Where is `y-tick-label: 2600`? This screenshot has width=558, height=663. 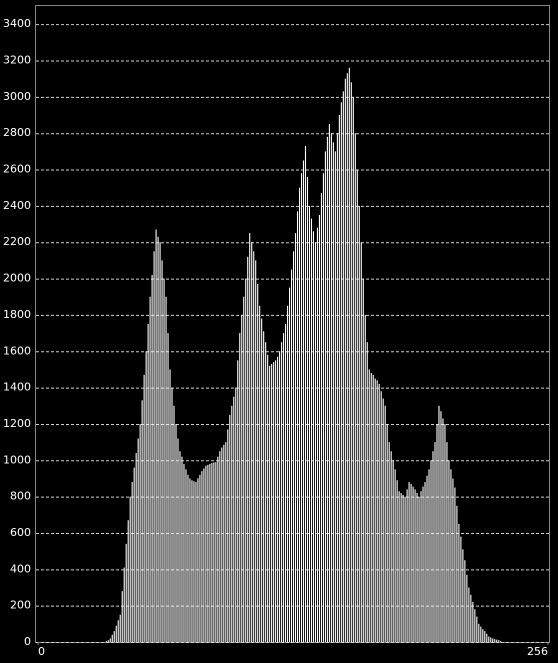
y-tick-label: 2600 is located at coordinates (17, 169).